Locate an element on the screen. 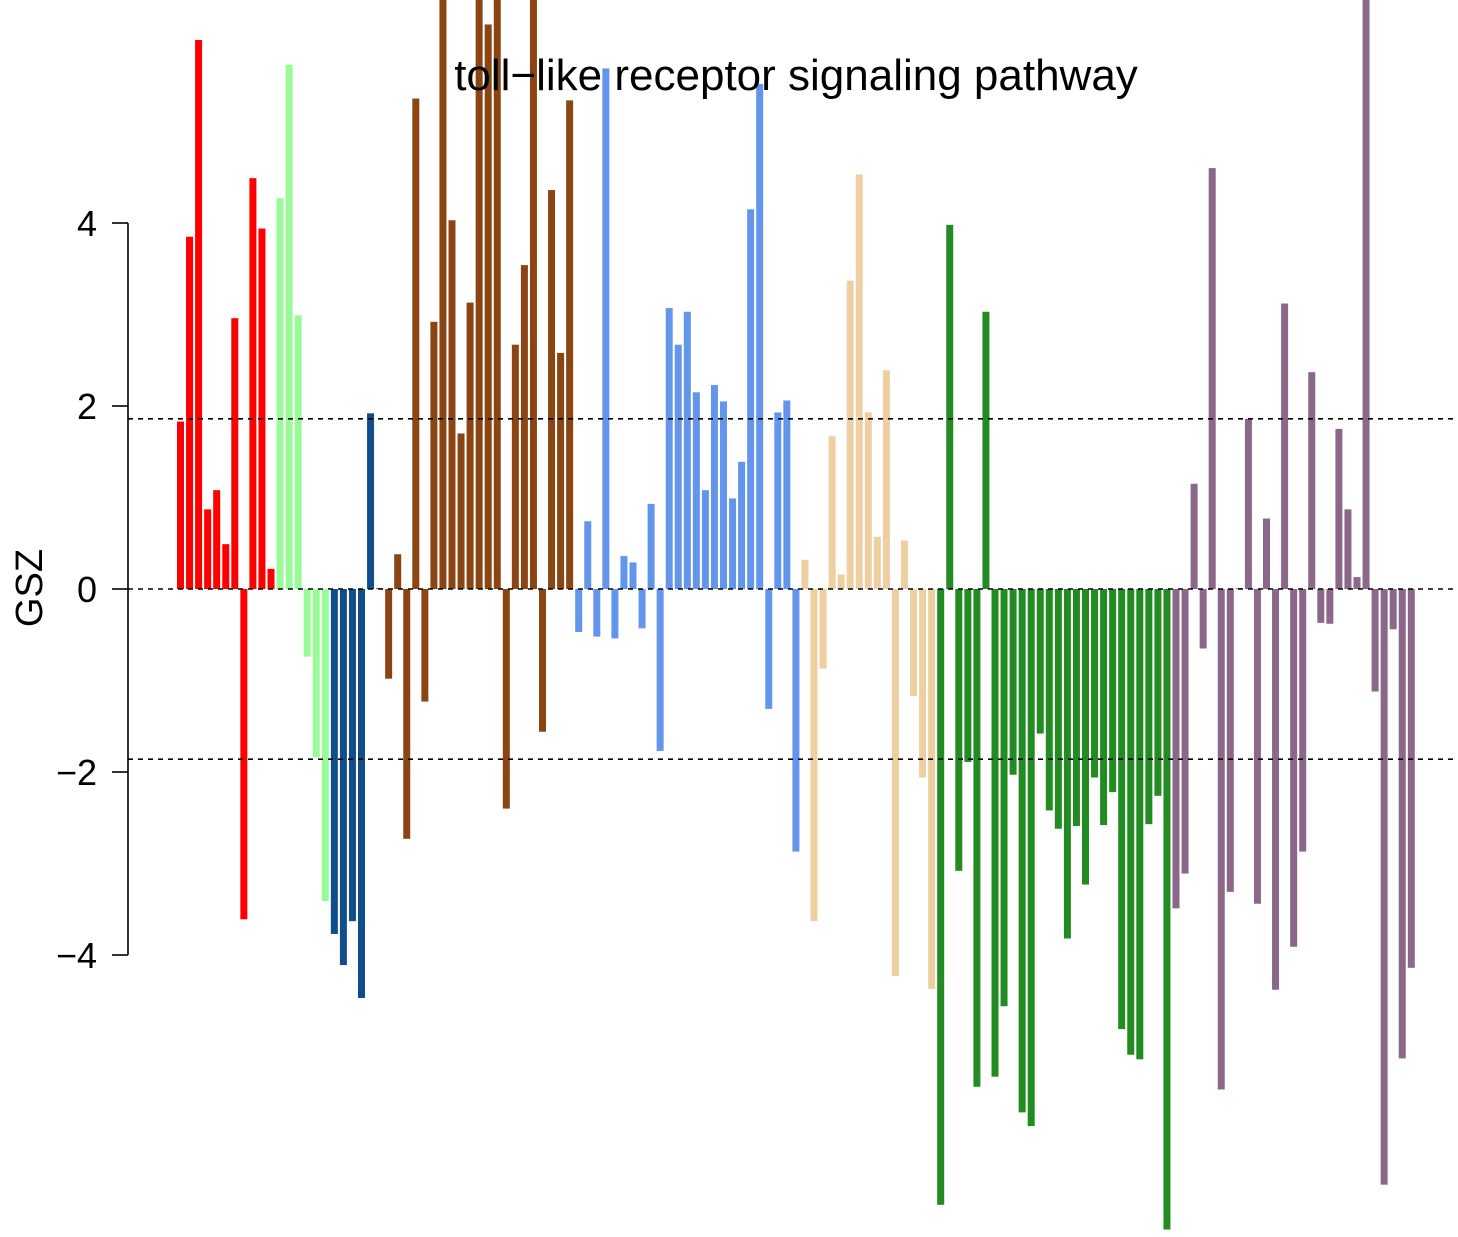 The width and height of the screenshot is (1458, 1237). chart-title: toll−like receptor signaling pathway is located at coordinates (796, 75).